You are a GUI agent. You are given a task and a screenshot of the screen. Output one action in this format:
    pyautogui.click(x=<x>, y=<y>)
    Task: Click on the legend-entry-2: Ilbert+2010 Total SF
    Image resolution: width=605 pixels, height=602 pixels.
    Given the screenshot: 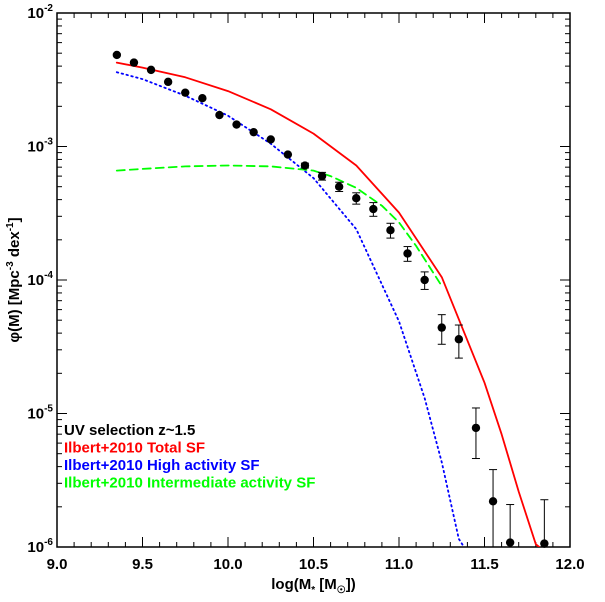 What is the action you would take?
    pyautogui.click(x=134, y=448)
    